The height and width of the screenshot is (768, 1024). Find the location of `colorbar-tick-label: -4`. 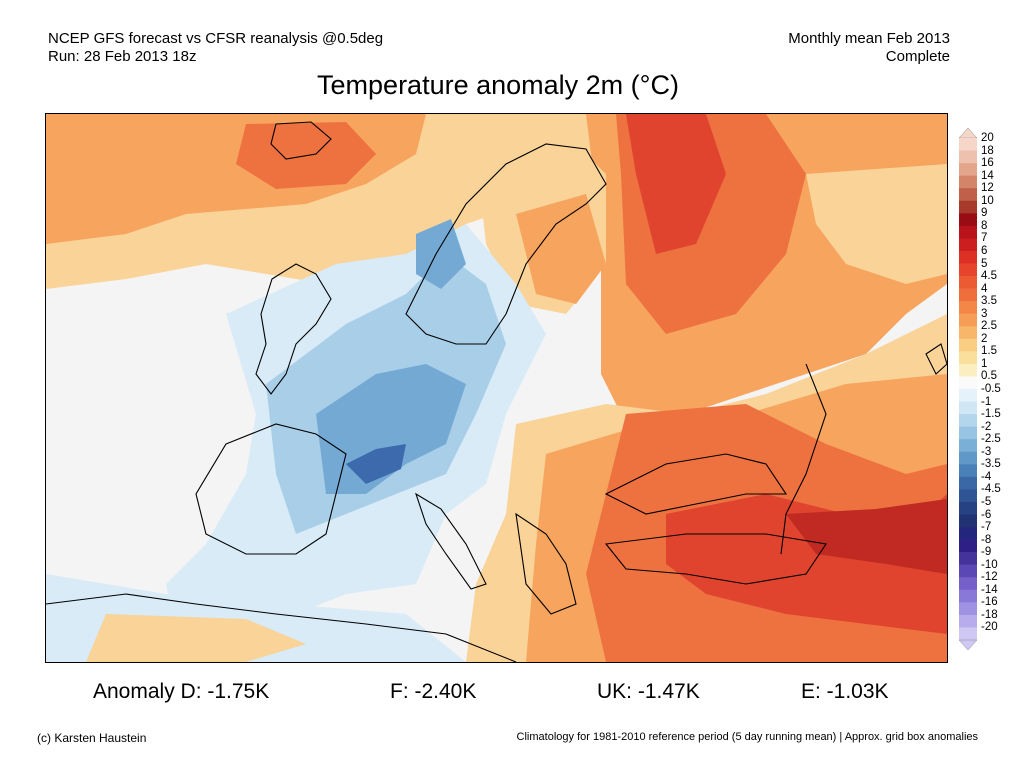

colorbar-tick-label: -4 is located at coordinates (986, 476).